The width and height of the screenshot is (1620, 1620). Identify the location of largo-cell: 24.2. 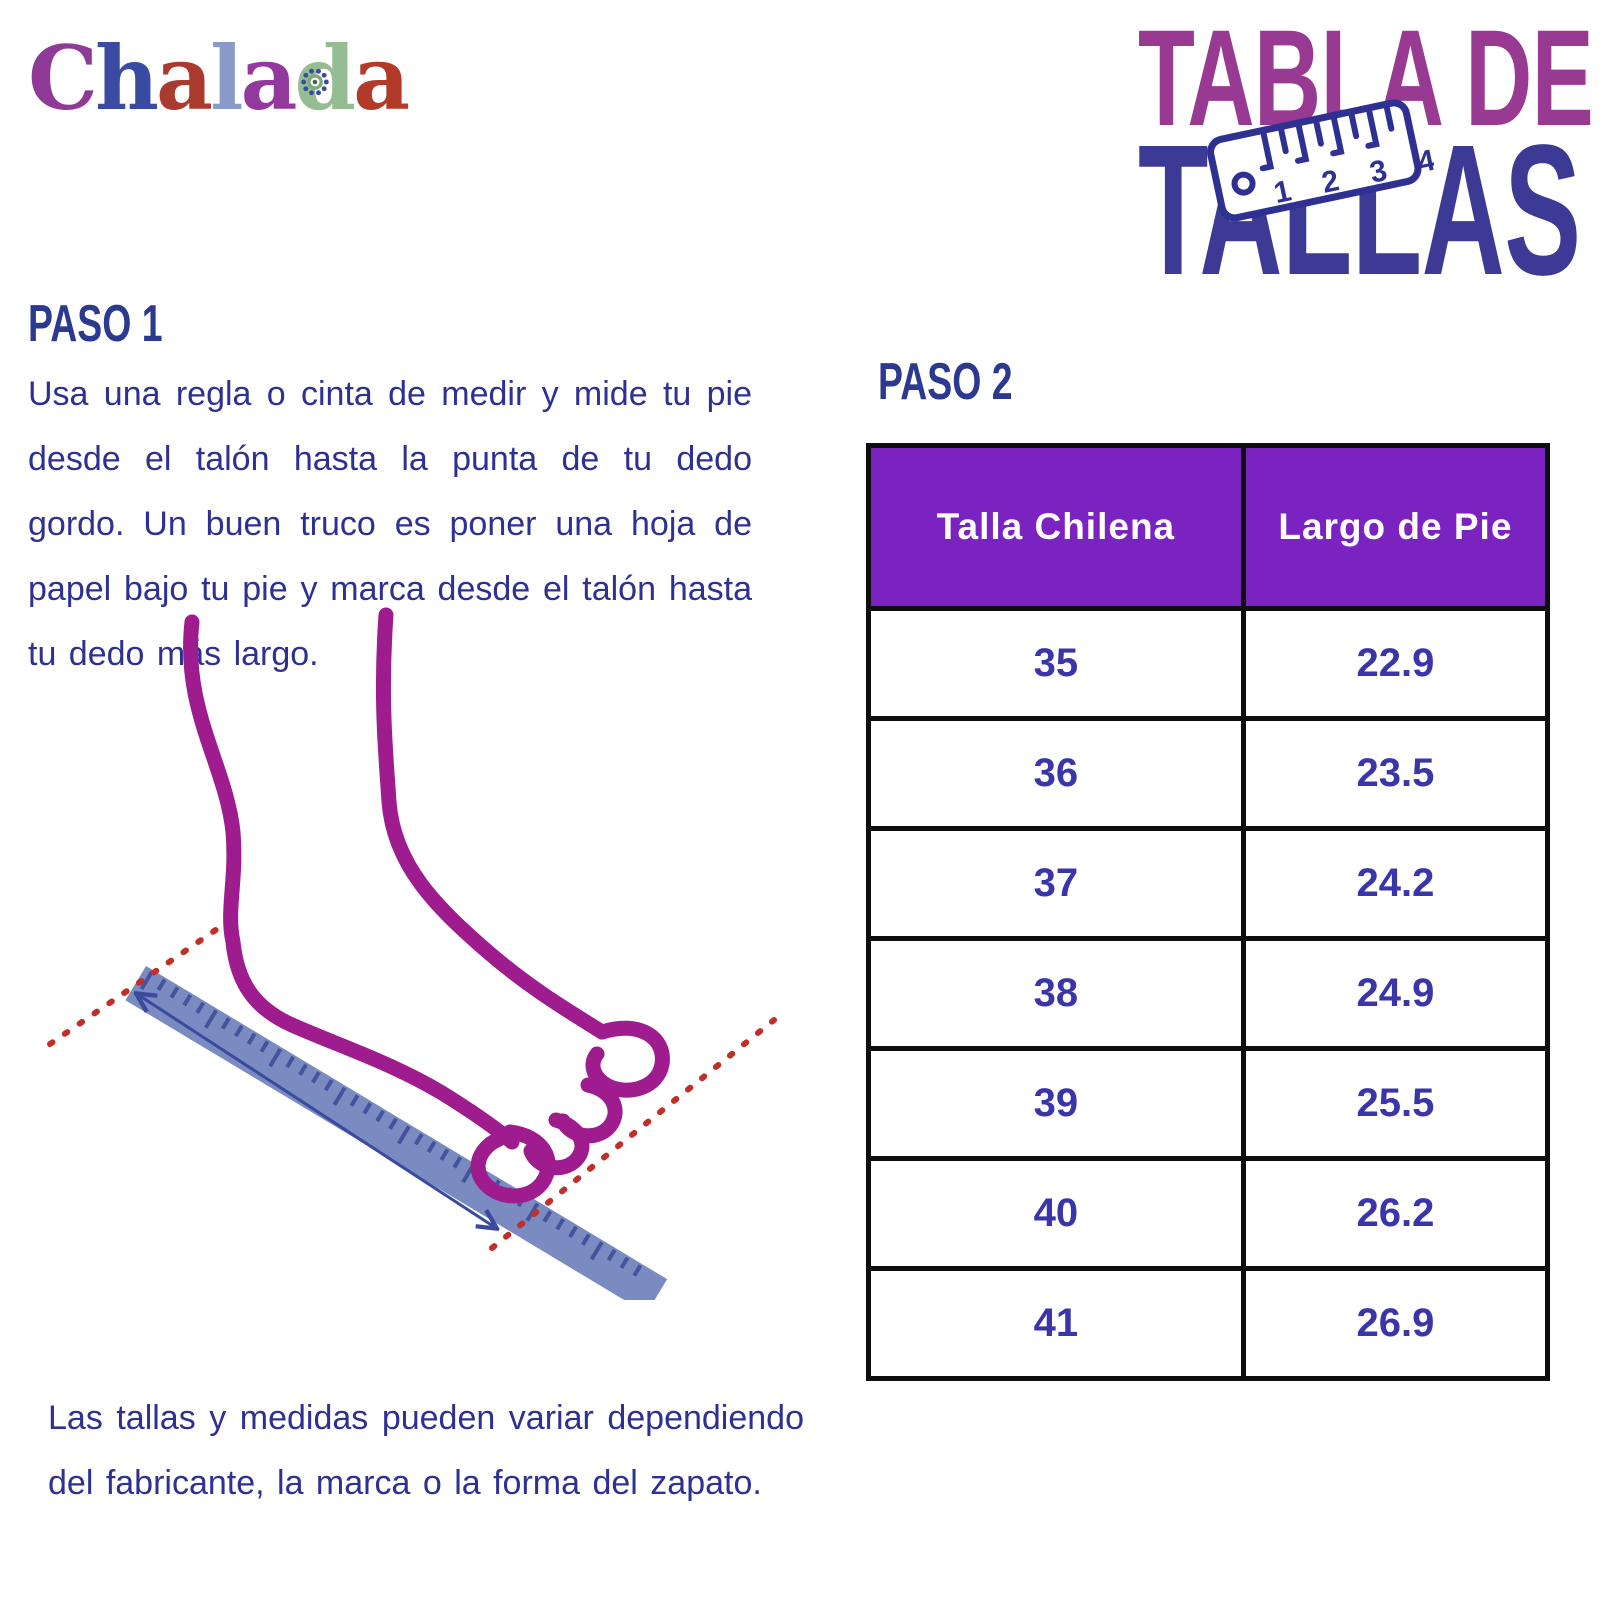
(1395, 883).